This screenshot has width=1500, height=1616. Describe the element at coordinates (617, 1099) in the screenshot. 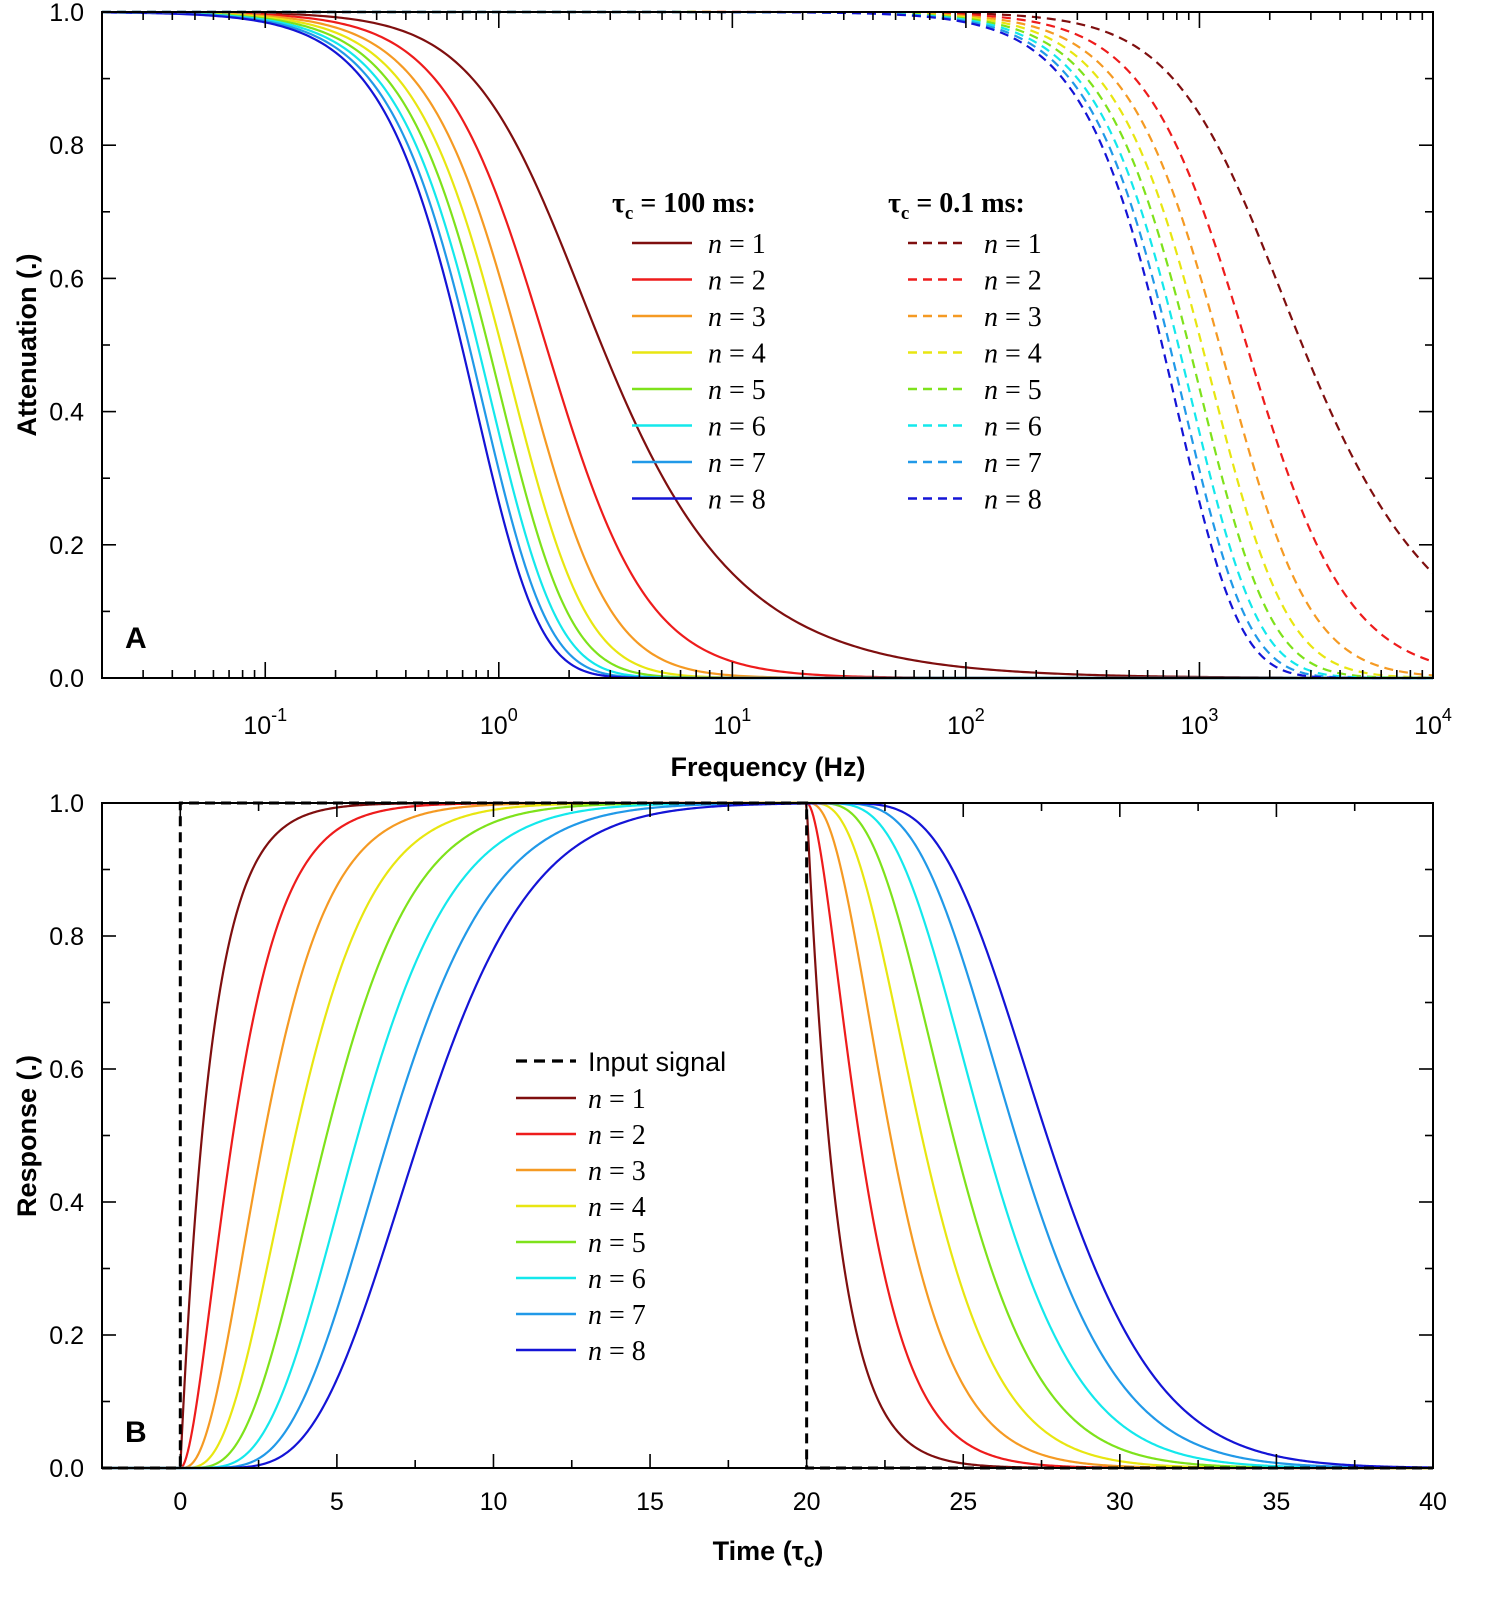

I see `panel-b-legend-entry: n = 1` at that location.